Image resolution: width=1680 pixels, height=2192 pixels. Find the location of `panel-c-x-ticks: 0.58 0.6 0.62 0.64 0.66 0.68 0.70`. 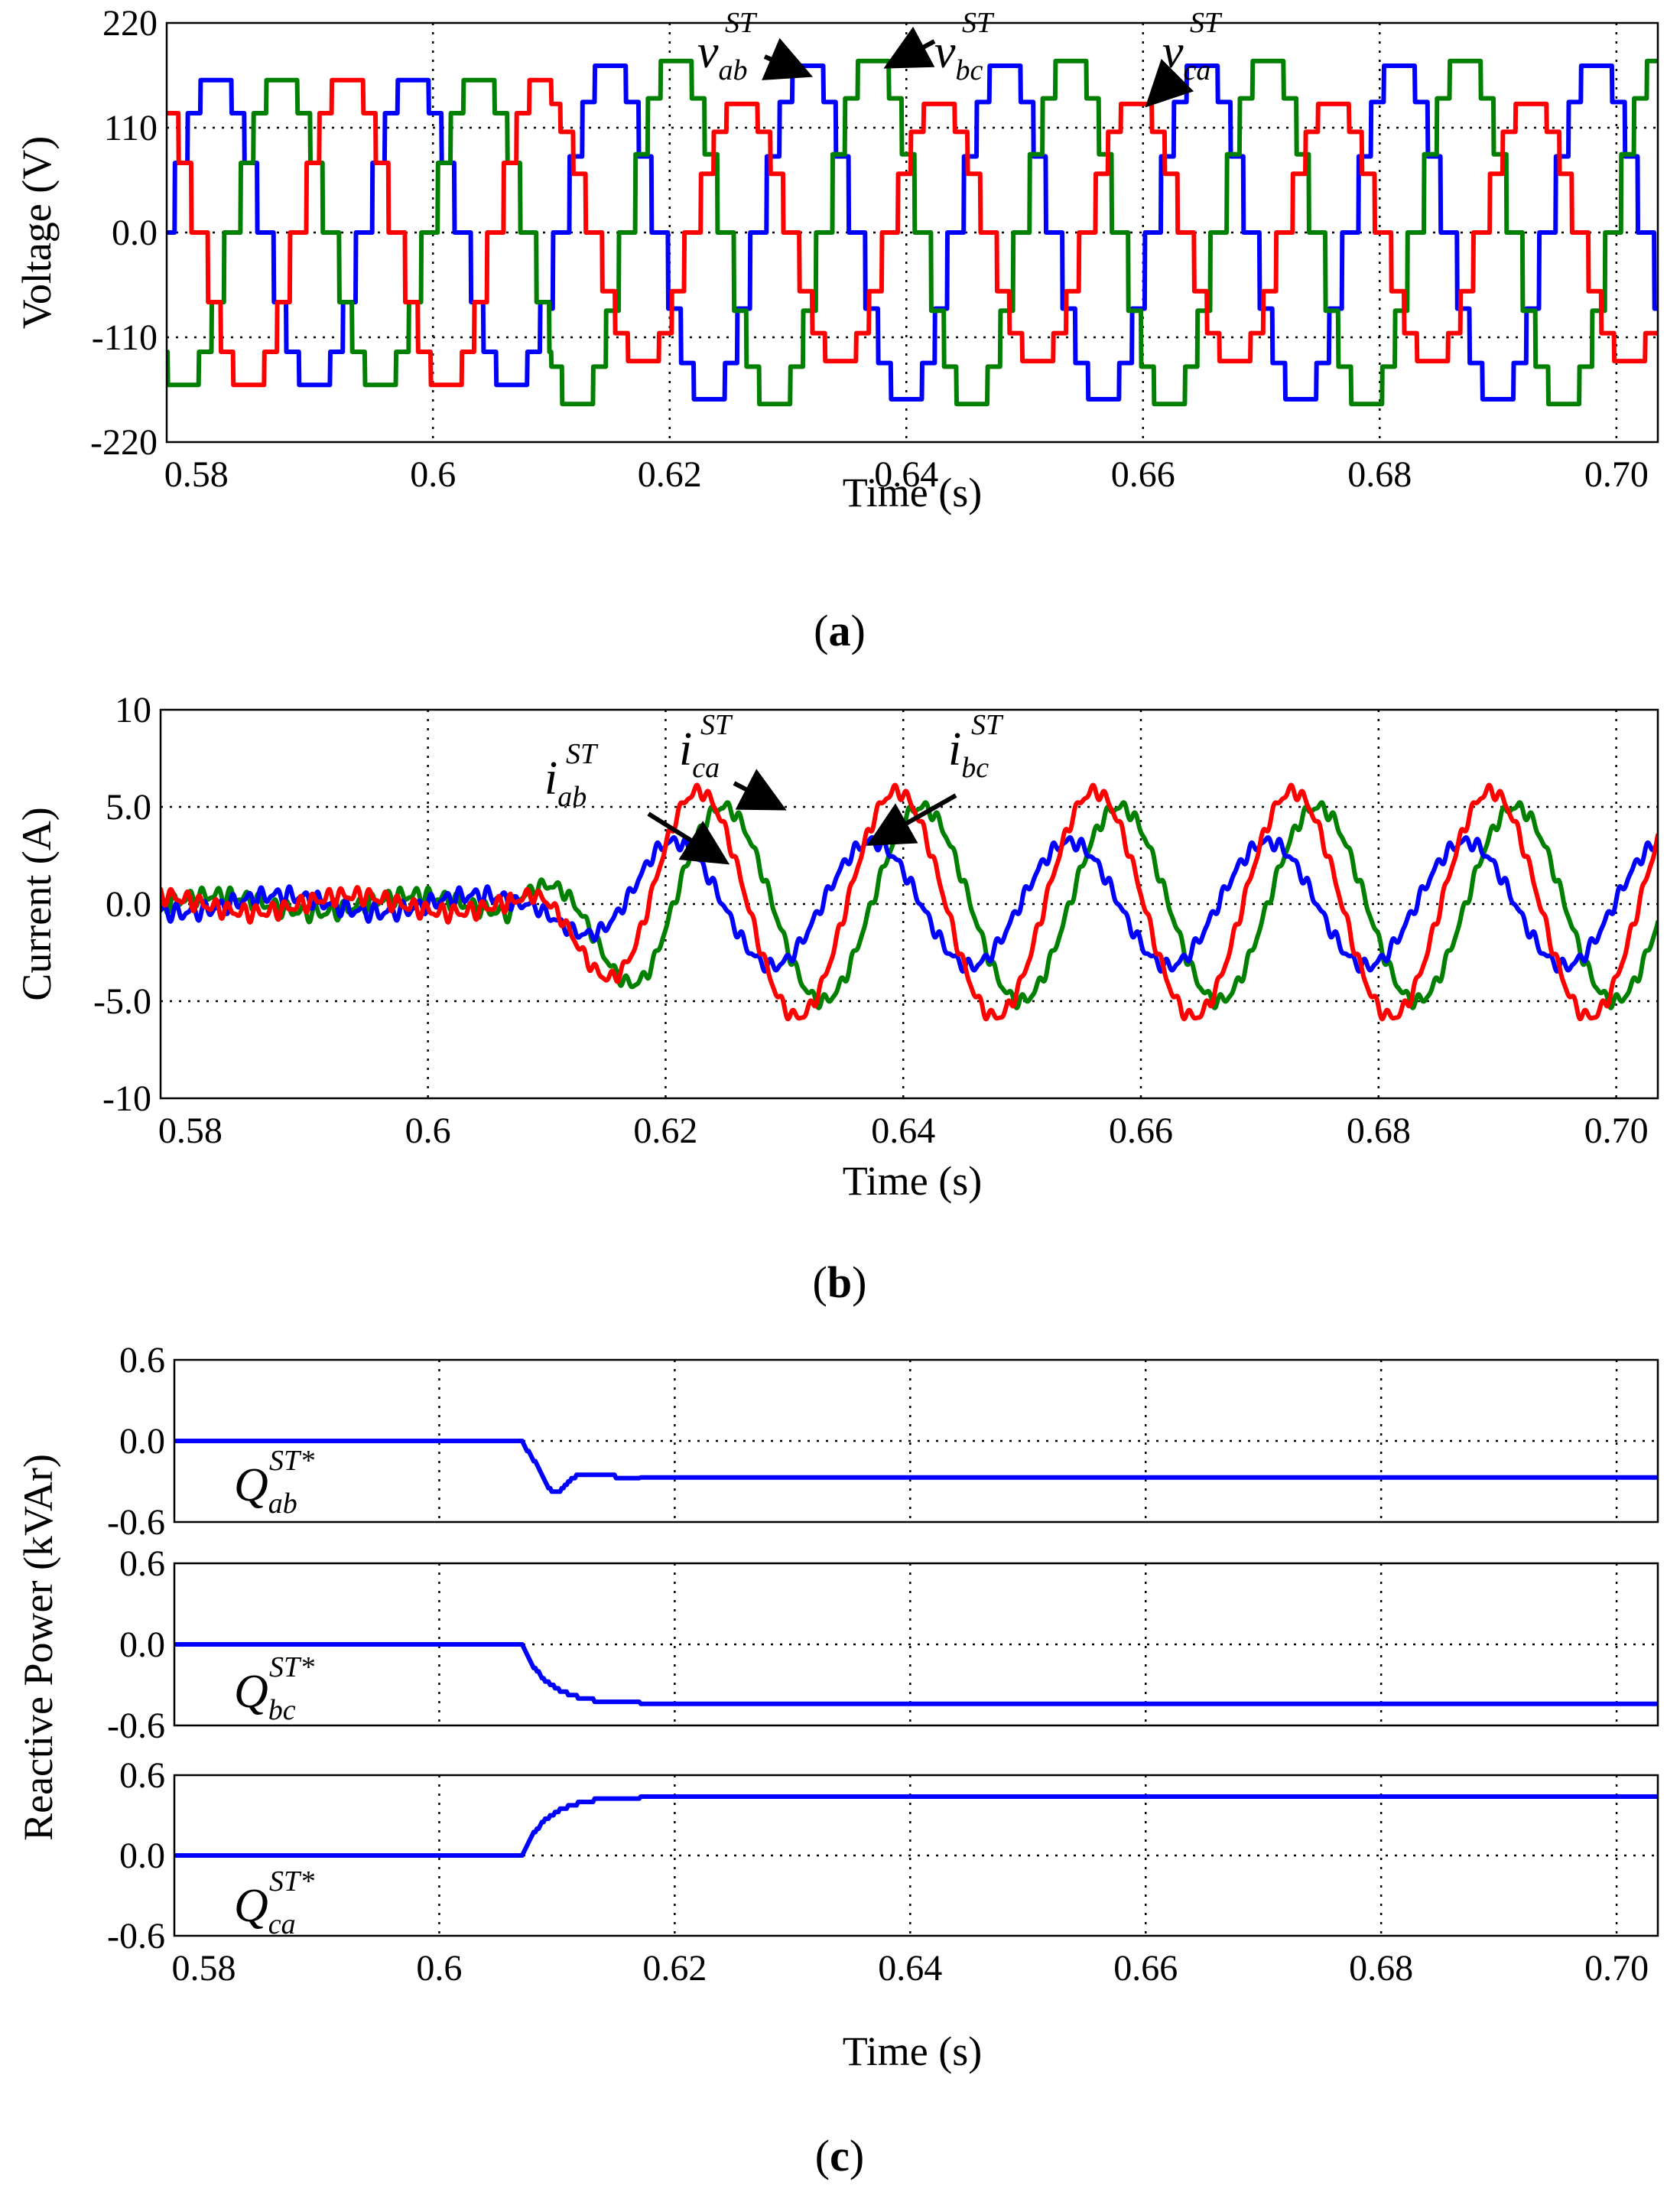

panel-c-x-ticks: 0.58 0.6 0.62 0.64 0.66 0.68 0.70 is located at coordinates (910, 1968).